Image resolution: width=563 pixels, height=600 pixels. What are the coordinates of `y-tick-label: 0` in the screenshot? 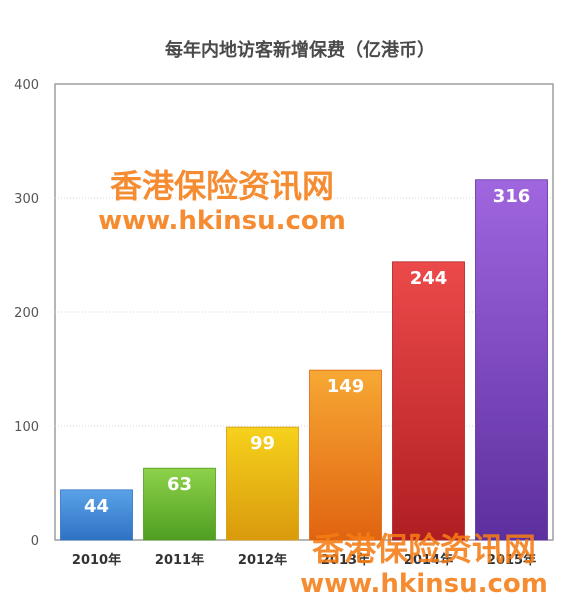 It's located at (35, 541).